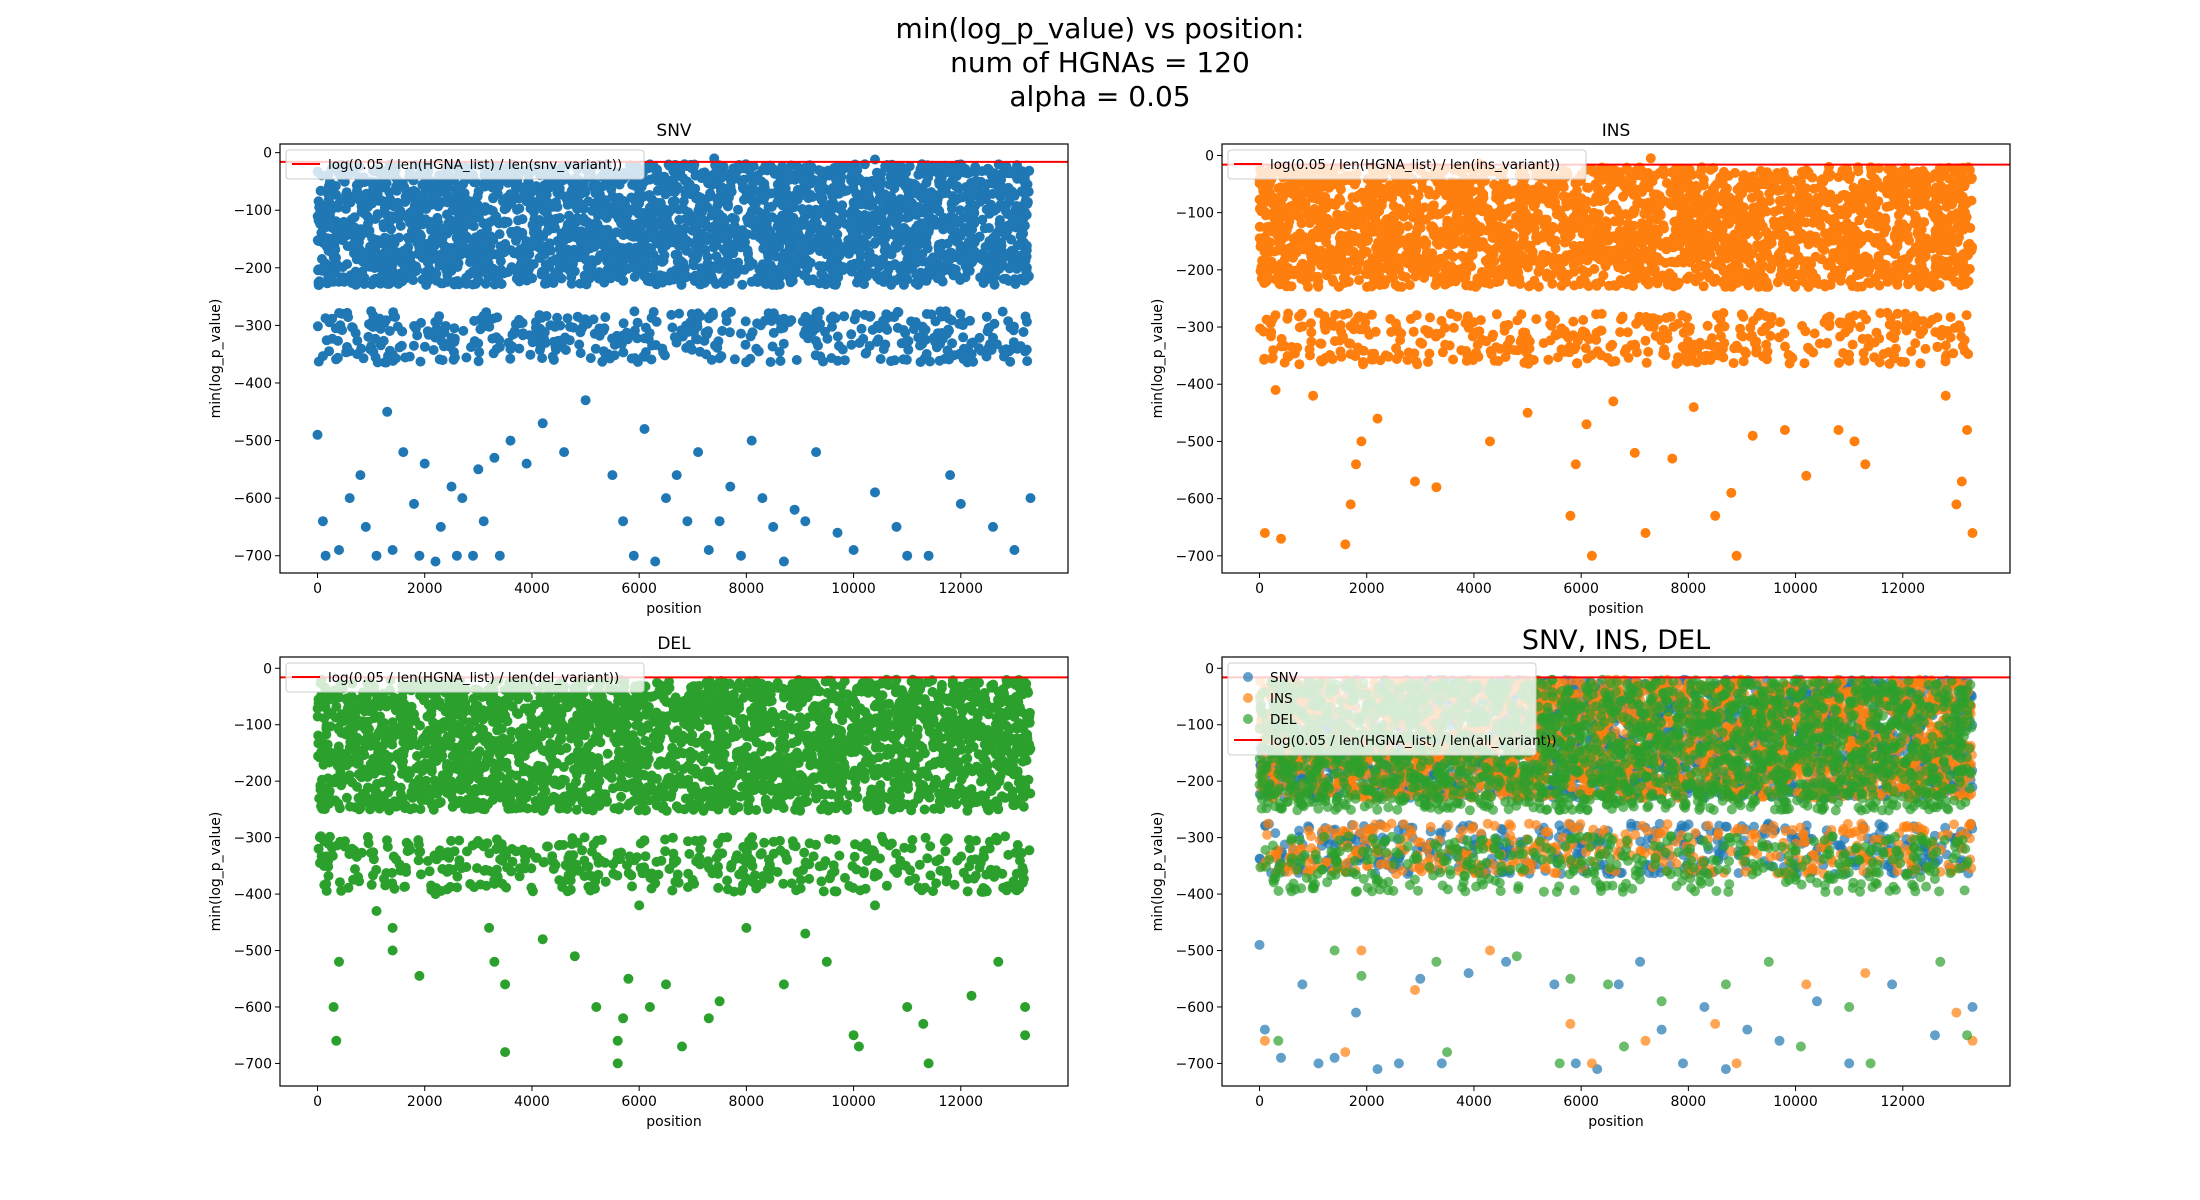  What do you see at coordinates (1099, 96) in the screenshot?
I see `suptitle-line-3: alpha = 0.05` at bounding box center [1099, 96].